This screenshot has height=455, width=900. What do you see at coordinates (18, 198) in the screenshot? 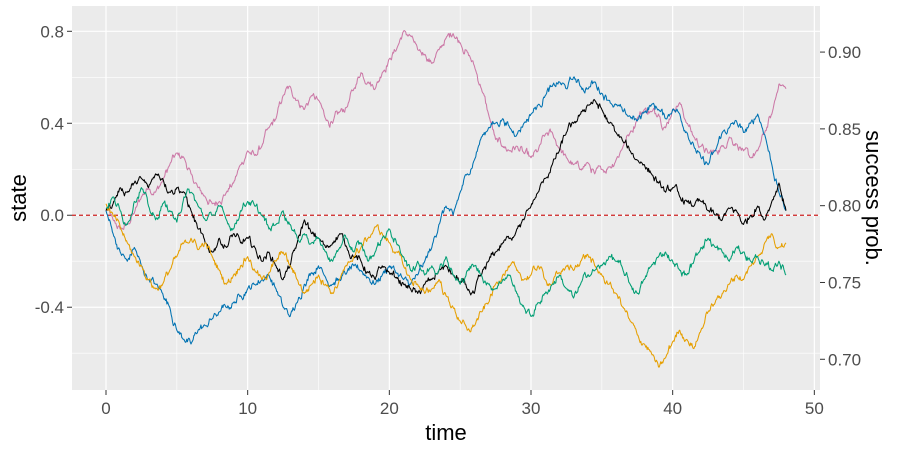
I see `y-axis-label: state` at bounding box center [18, 198].